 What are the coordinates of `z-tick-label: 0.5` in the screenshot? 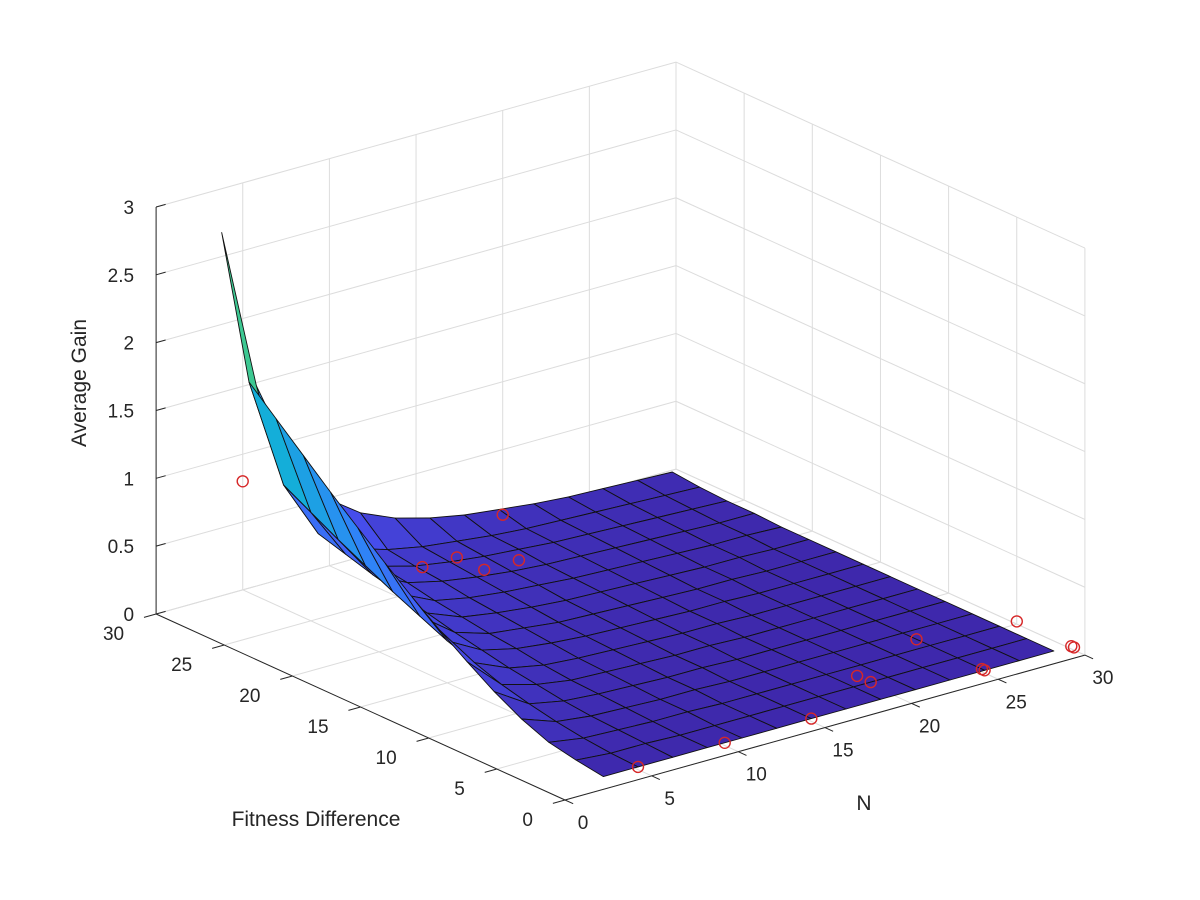 It's located at (121, 547).